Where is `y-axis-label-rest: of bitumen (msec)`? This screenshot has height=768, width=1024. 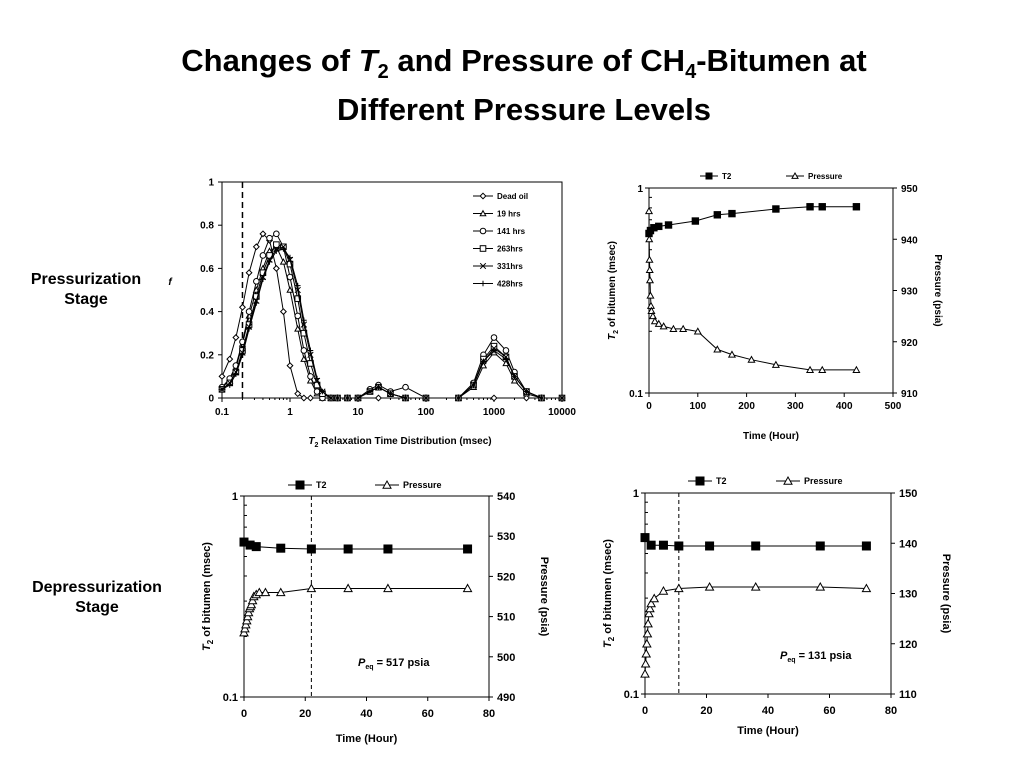
y-axis-label-rest: of bitumen (msec) is located at coordinates (608, 588).